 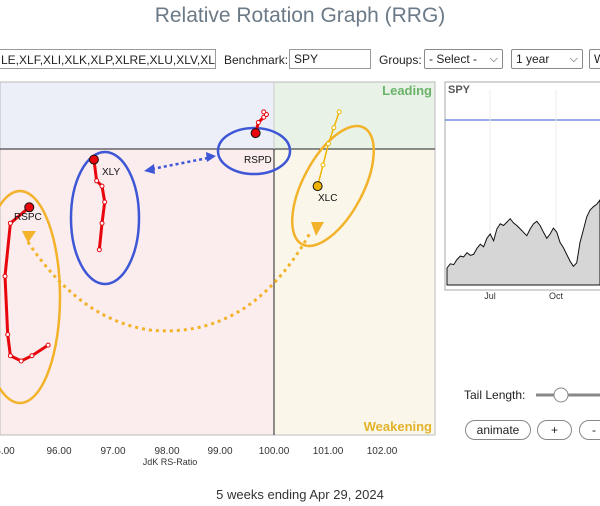 What do you see at coordinates (556, 296) in the screenshot?
I see `mini-x-tick: Oct` at bounding box center [556, 296].